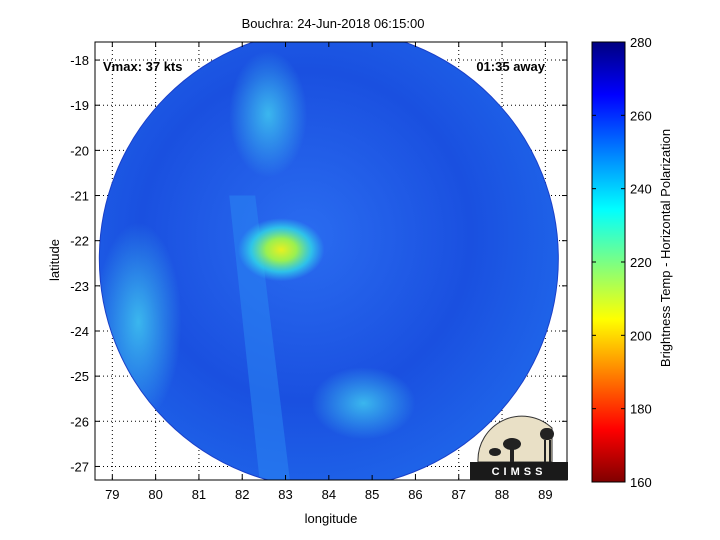 Image resolution: width=720 pixels, height=540 pixels. I want to click on y-tick-label: -23, so click(79, 286).